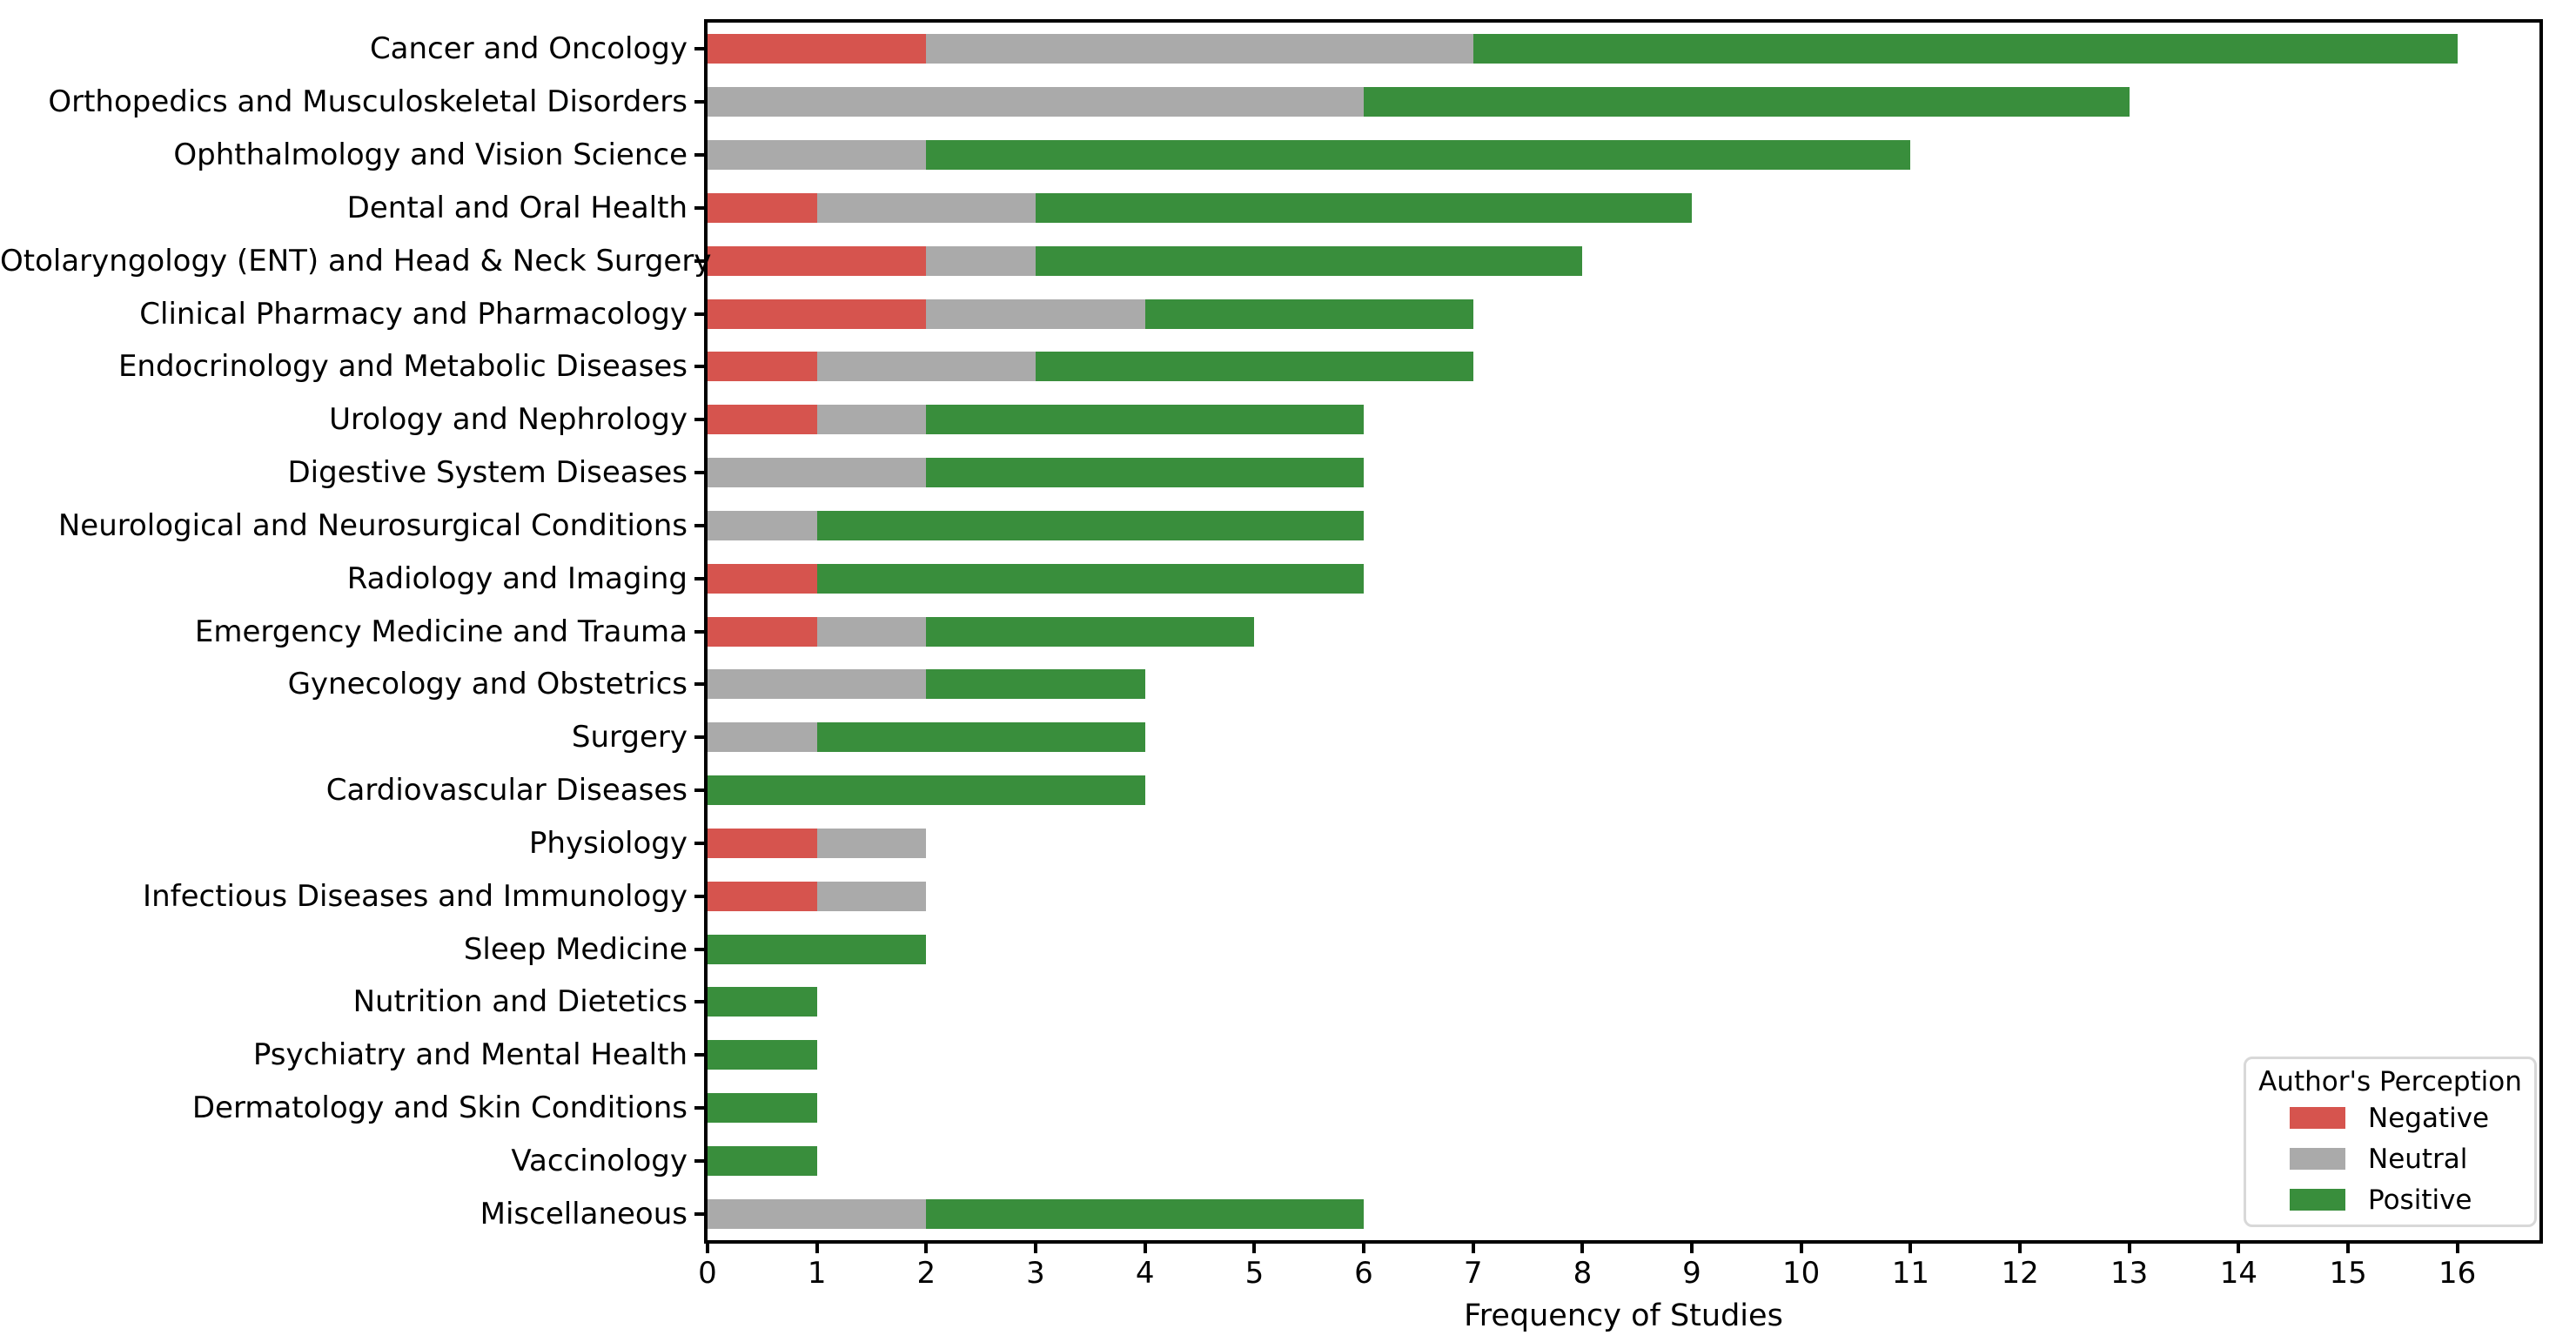 The height and width of the screenshot is (1342, 2576). I want to click on x-axis-title: Frequency of Studies, so click(1623, 1315).